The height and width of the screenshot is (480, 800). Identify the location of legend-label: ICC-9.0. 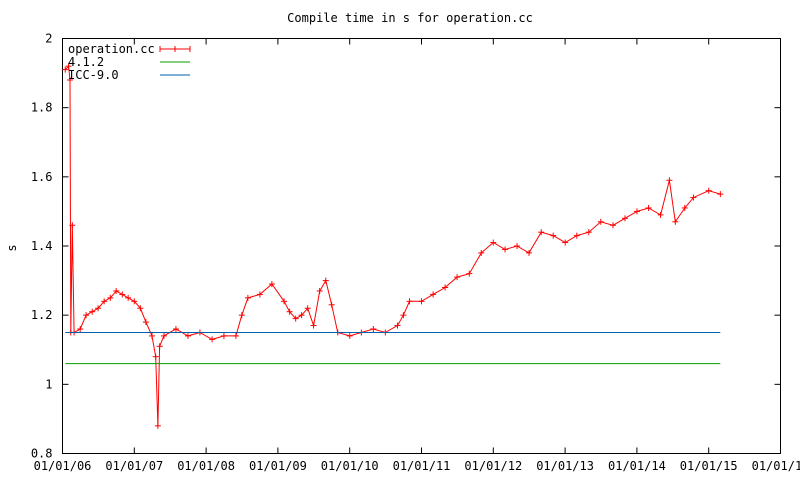
(93, 75).